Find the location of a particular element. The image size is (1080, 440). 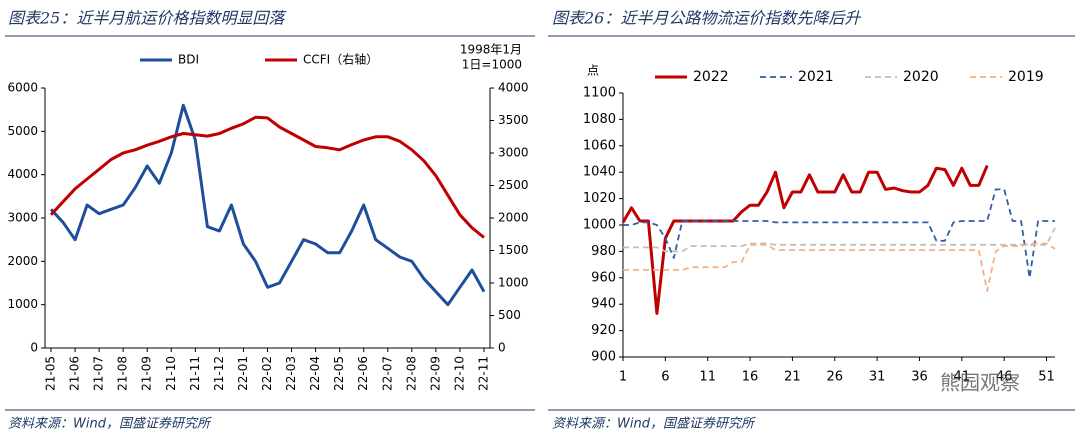

y-tick-label: 1060 is located at coordinates (599, 145).